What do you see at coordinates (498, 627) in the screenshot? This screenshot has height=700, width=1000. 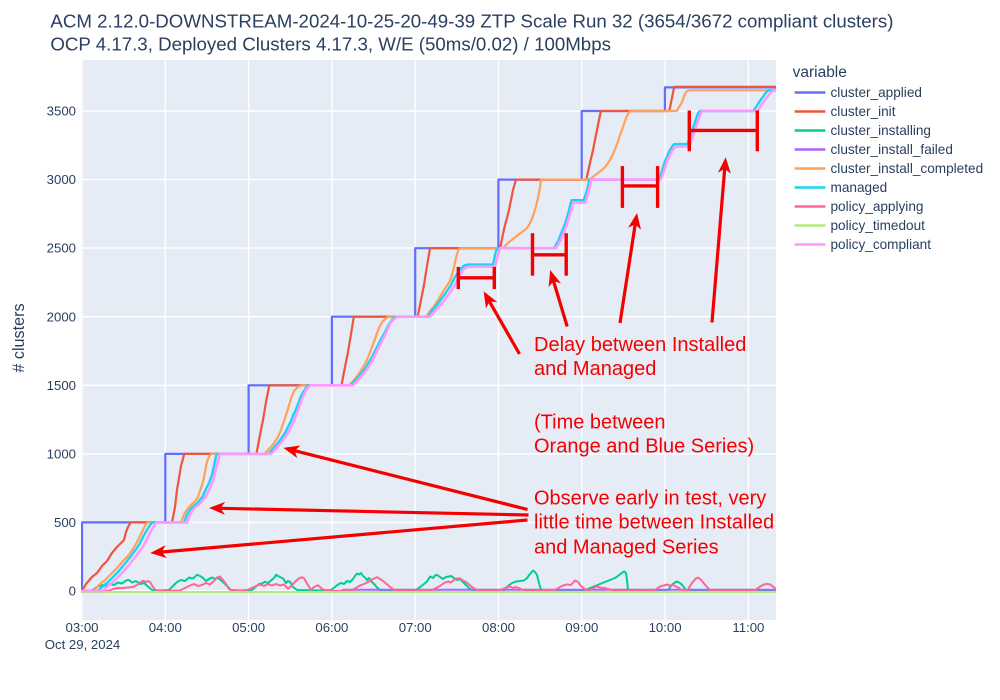 I see `svg-text: 08:00` at bounding box center [498, 627].